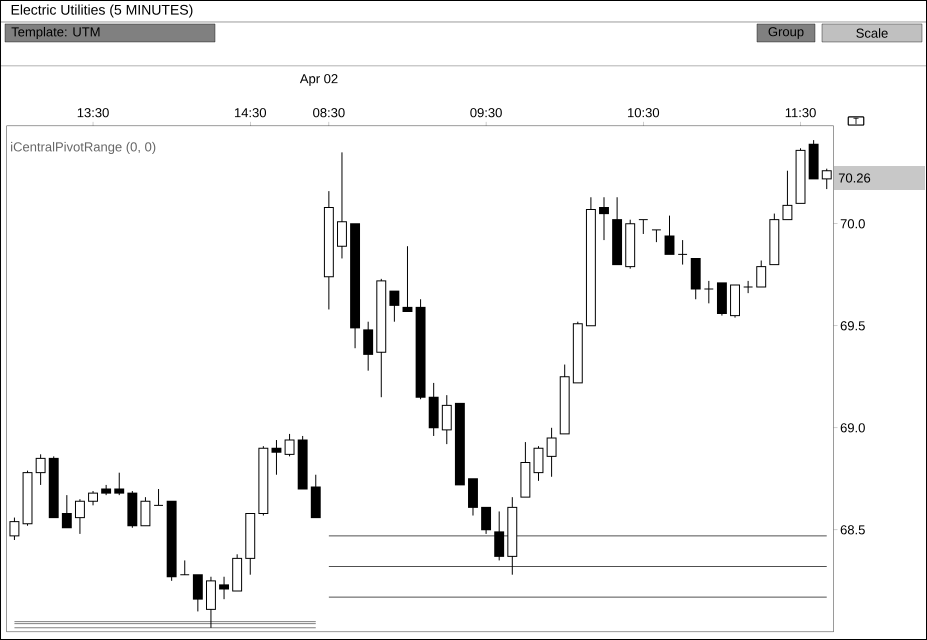 The height and width of the screenshot is (640, 927). What do you see at coordinates (102, 11) in the screenshot?
I see `chart-title: Electric Utilities (5 MINUTES)` at bounding box center [102, 11].